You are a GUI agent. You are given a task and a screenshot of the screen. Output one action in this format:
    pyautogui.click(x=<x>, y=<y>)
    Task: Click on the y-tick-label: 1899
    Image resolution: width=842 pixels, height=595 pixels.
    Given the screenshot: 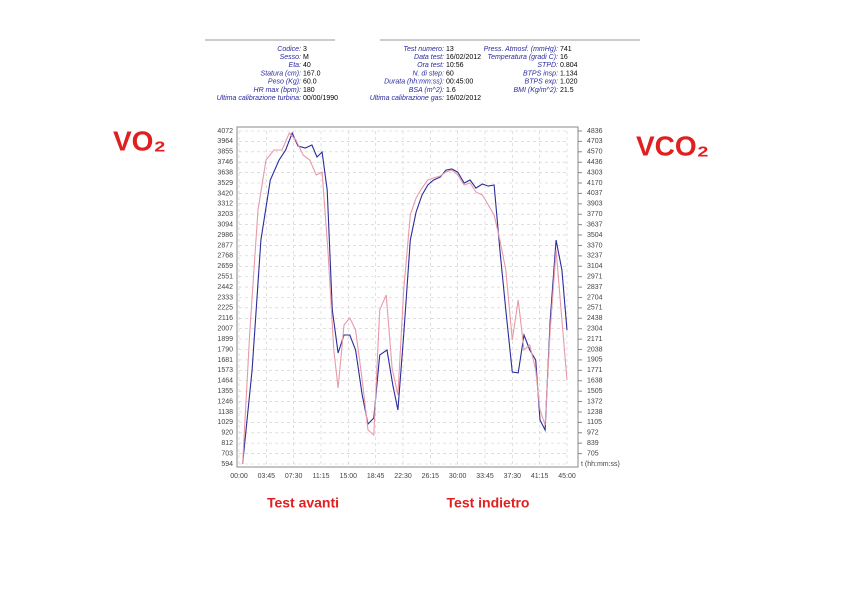 What is the action you would take?
    pyautogui.click(x=225, y=339)
    